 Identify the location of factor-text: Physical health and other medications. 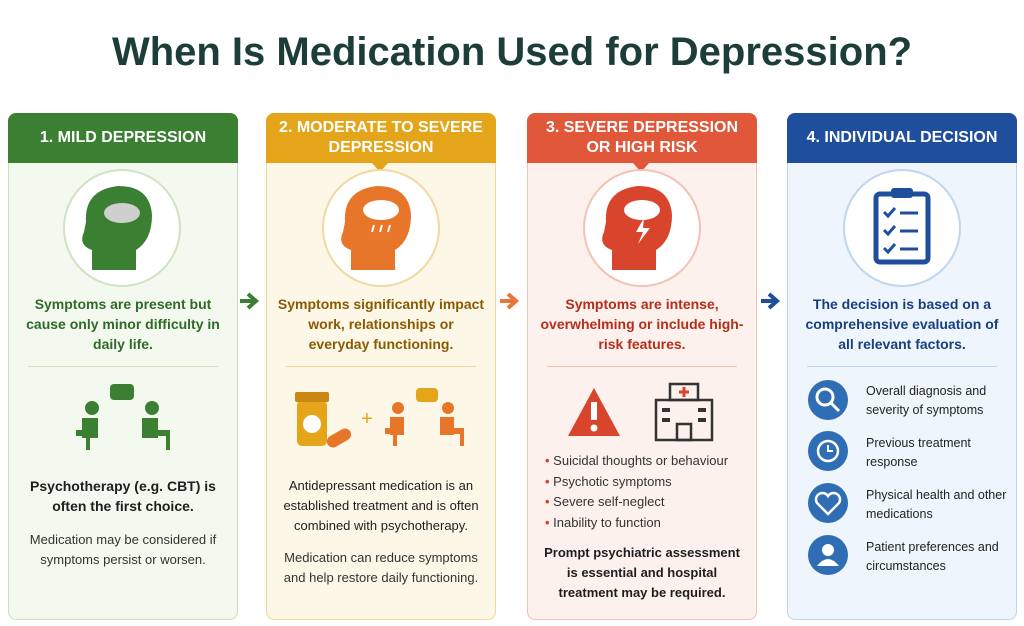
(936, 504).